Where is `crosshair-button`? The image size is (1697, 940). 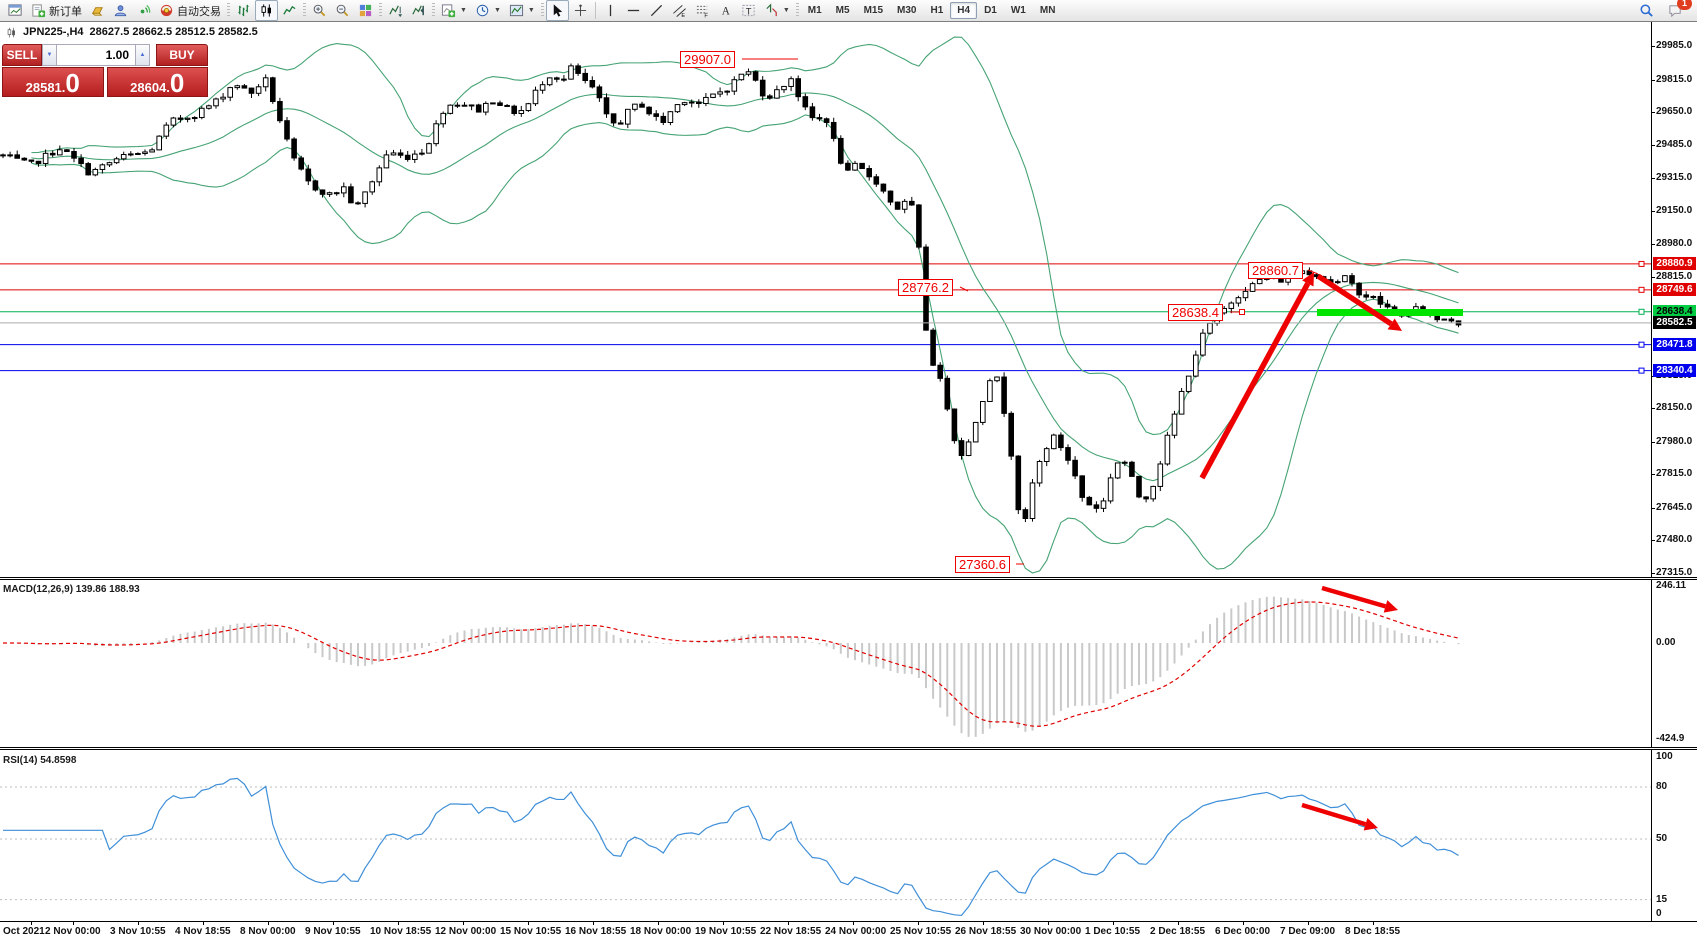 crosshair-button is located at coordinates (580, 10).